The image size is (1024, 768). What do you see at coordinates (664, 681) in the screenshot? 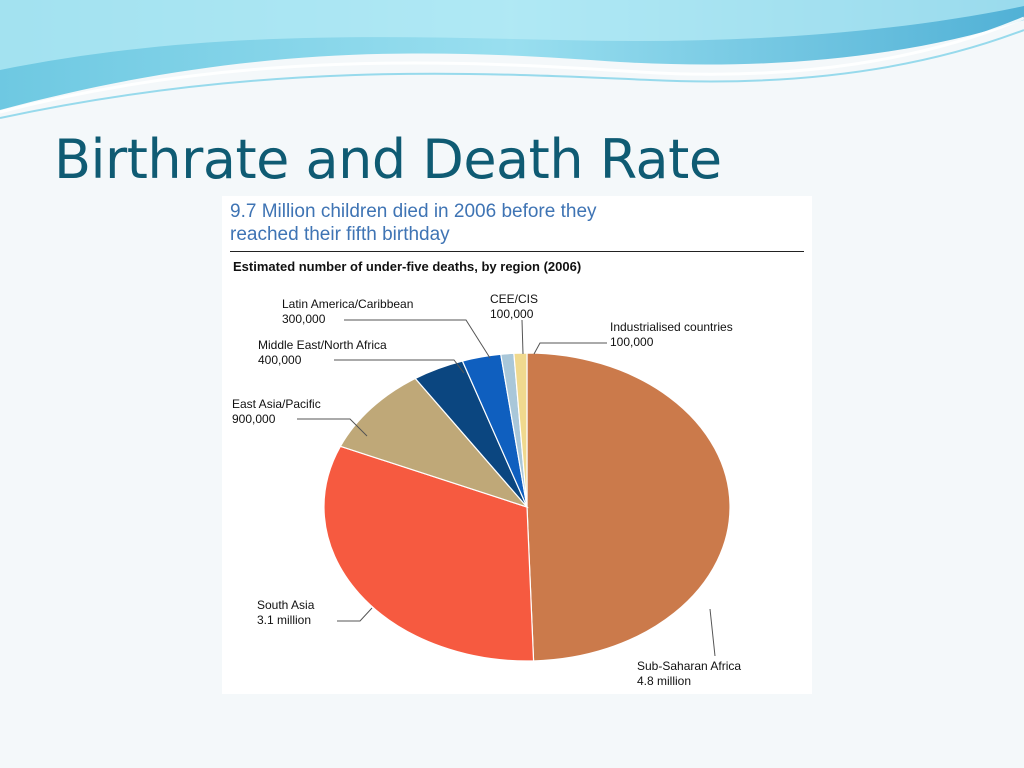
I see `slice-value-sub-saharan-africa: 4.8 million` at bounding box center [664, 681].